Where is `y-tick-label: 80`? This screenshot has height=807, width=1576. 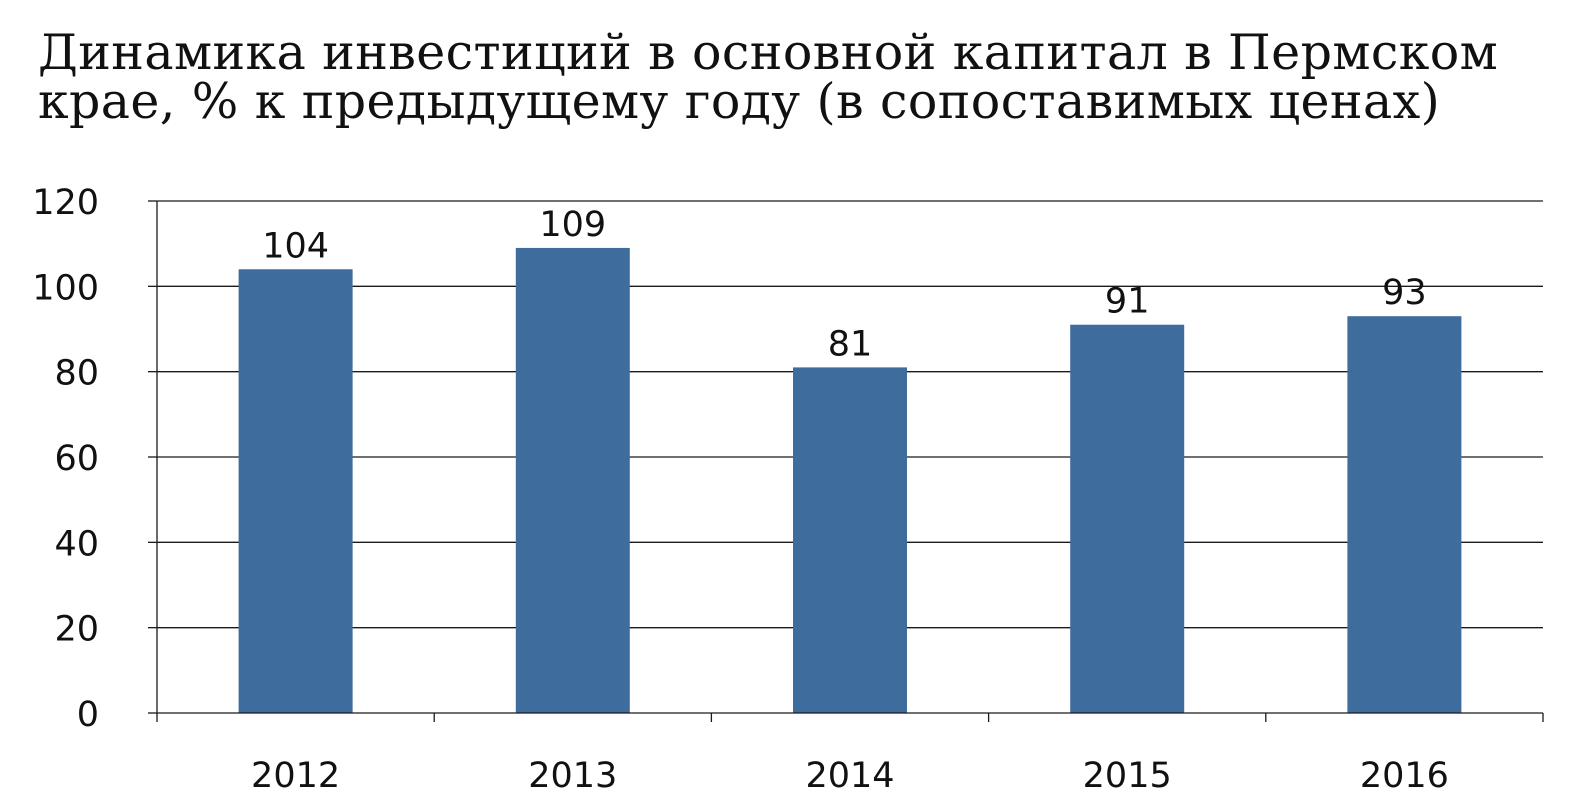
y-tick-label: 80 is located at coordinates (76, 374).